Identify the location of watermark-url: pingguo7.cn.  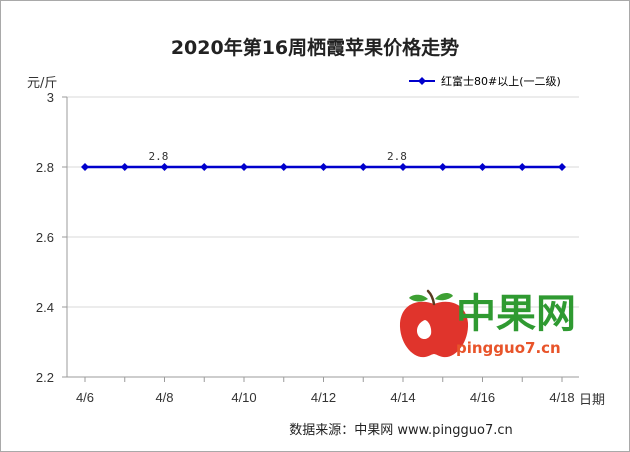
(508, 348).